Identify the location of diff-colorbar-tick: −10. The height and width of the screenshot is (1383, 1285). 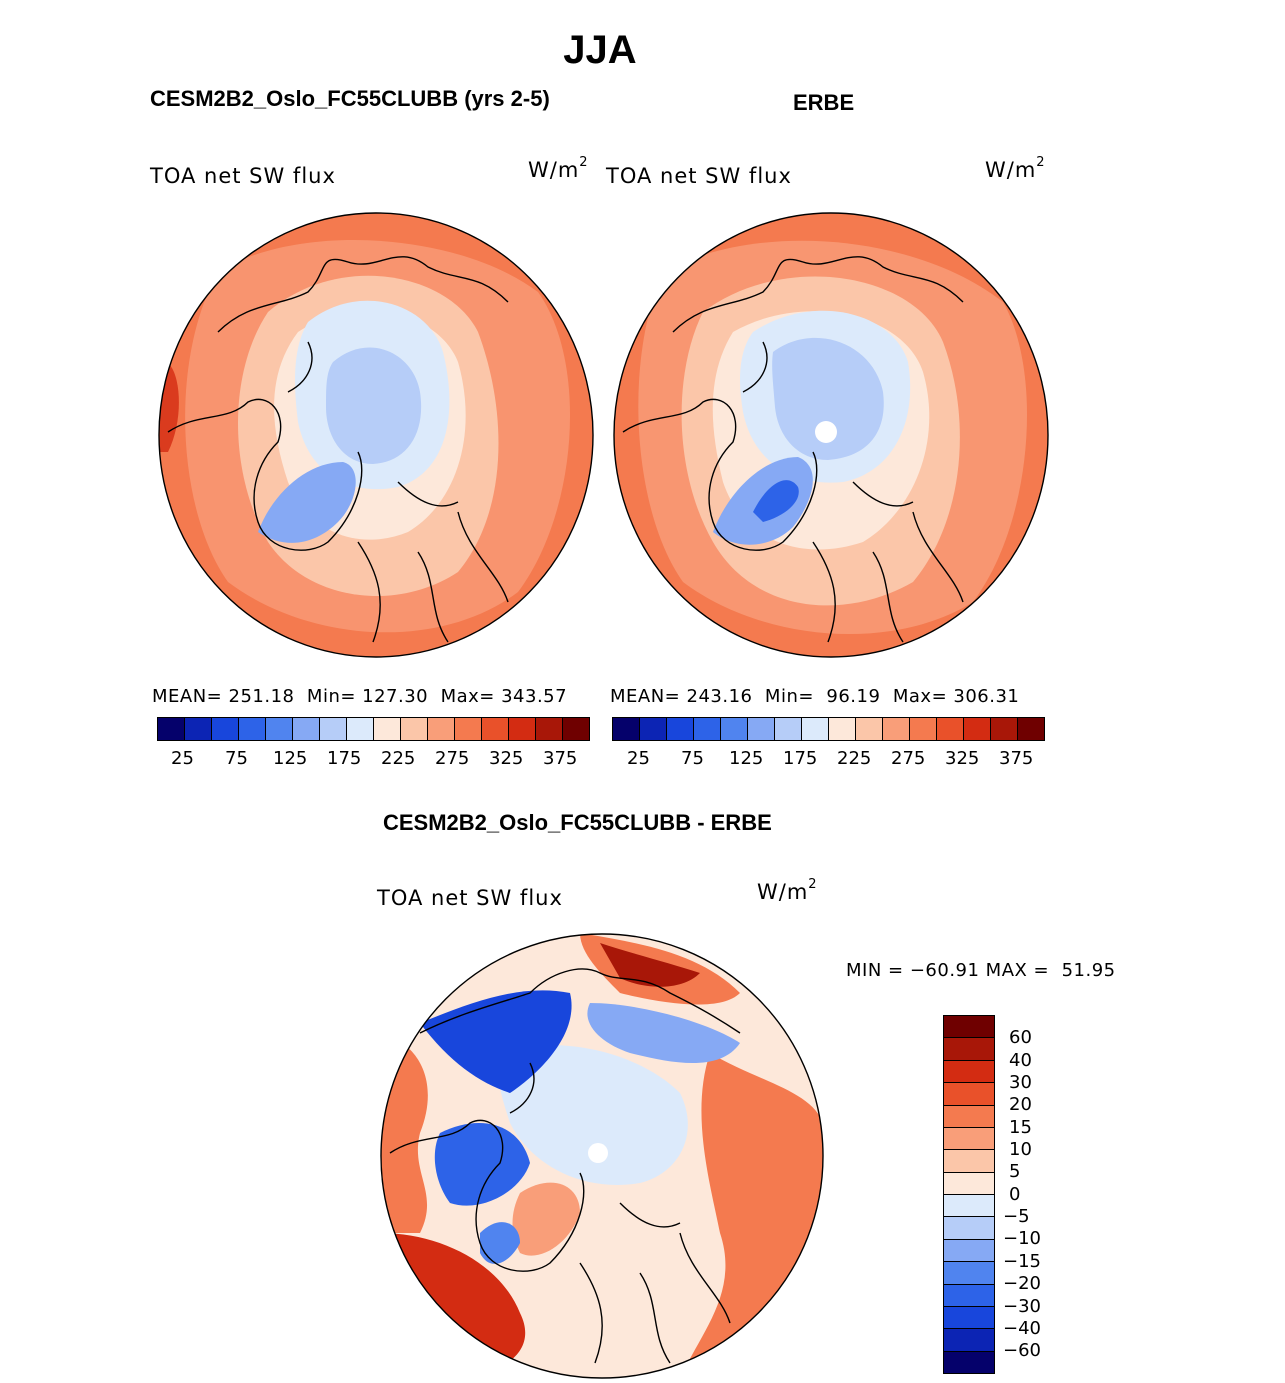
(1022, 1238).